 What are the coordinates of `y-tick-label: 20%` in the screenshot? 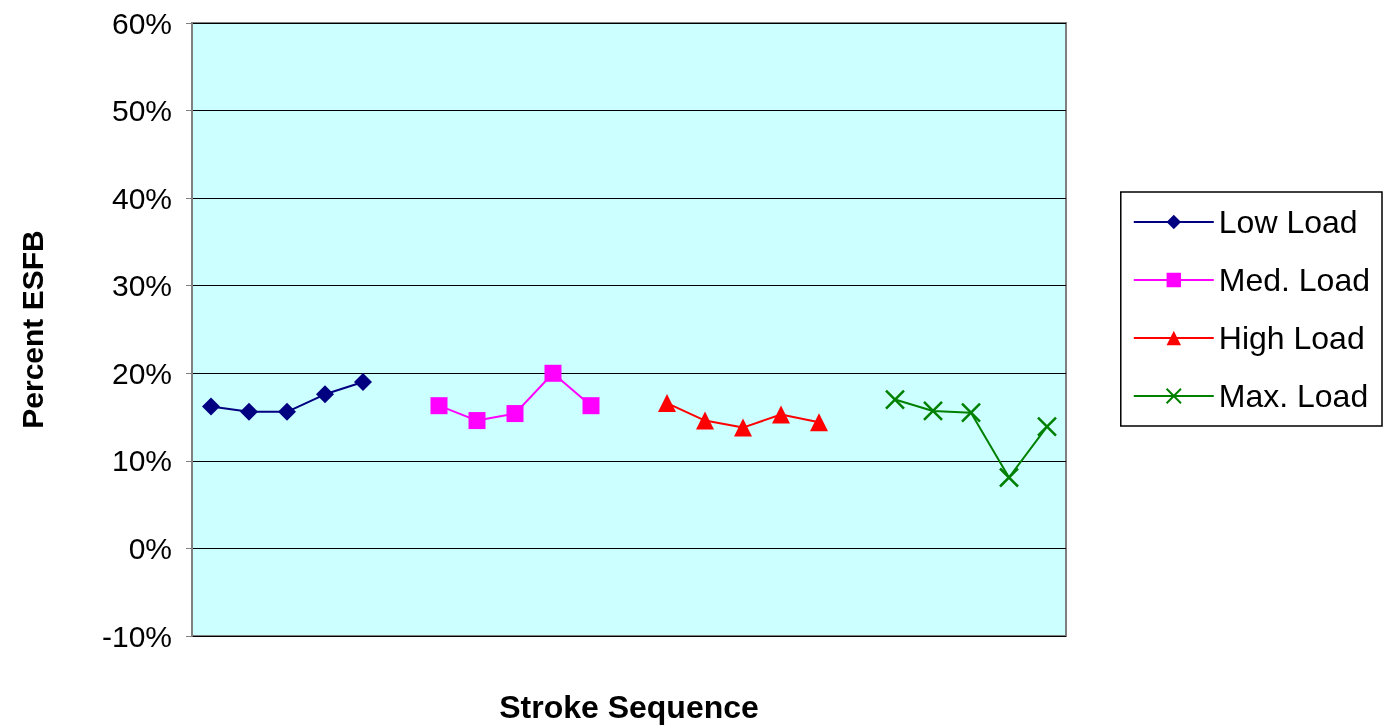 It's located at (141, 373).